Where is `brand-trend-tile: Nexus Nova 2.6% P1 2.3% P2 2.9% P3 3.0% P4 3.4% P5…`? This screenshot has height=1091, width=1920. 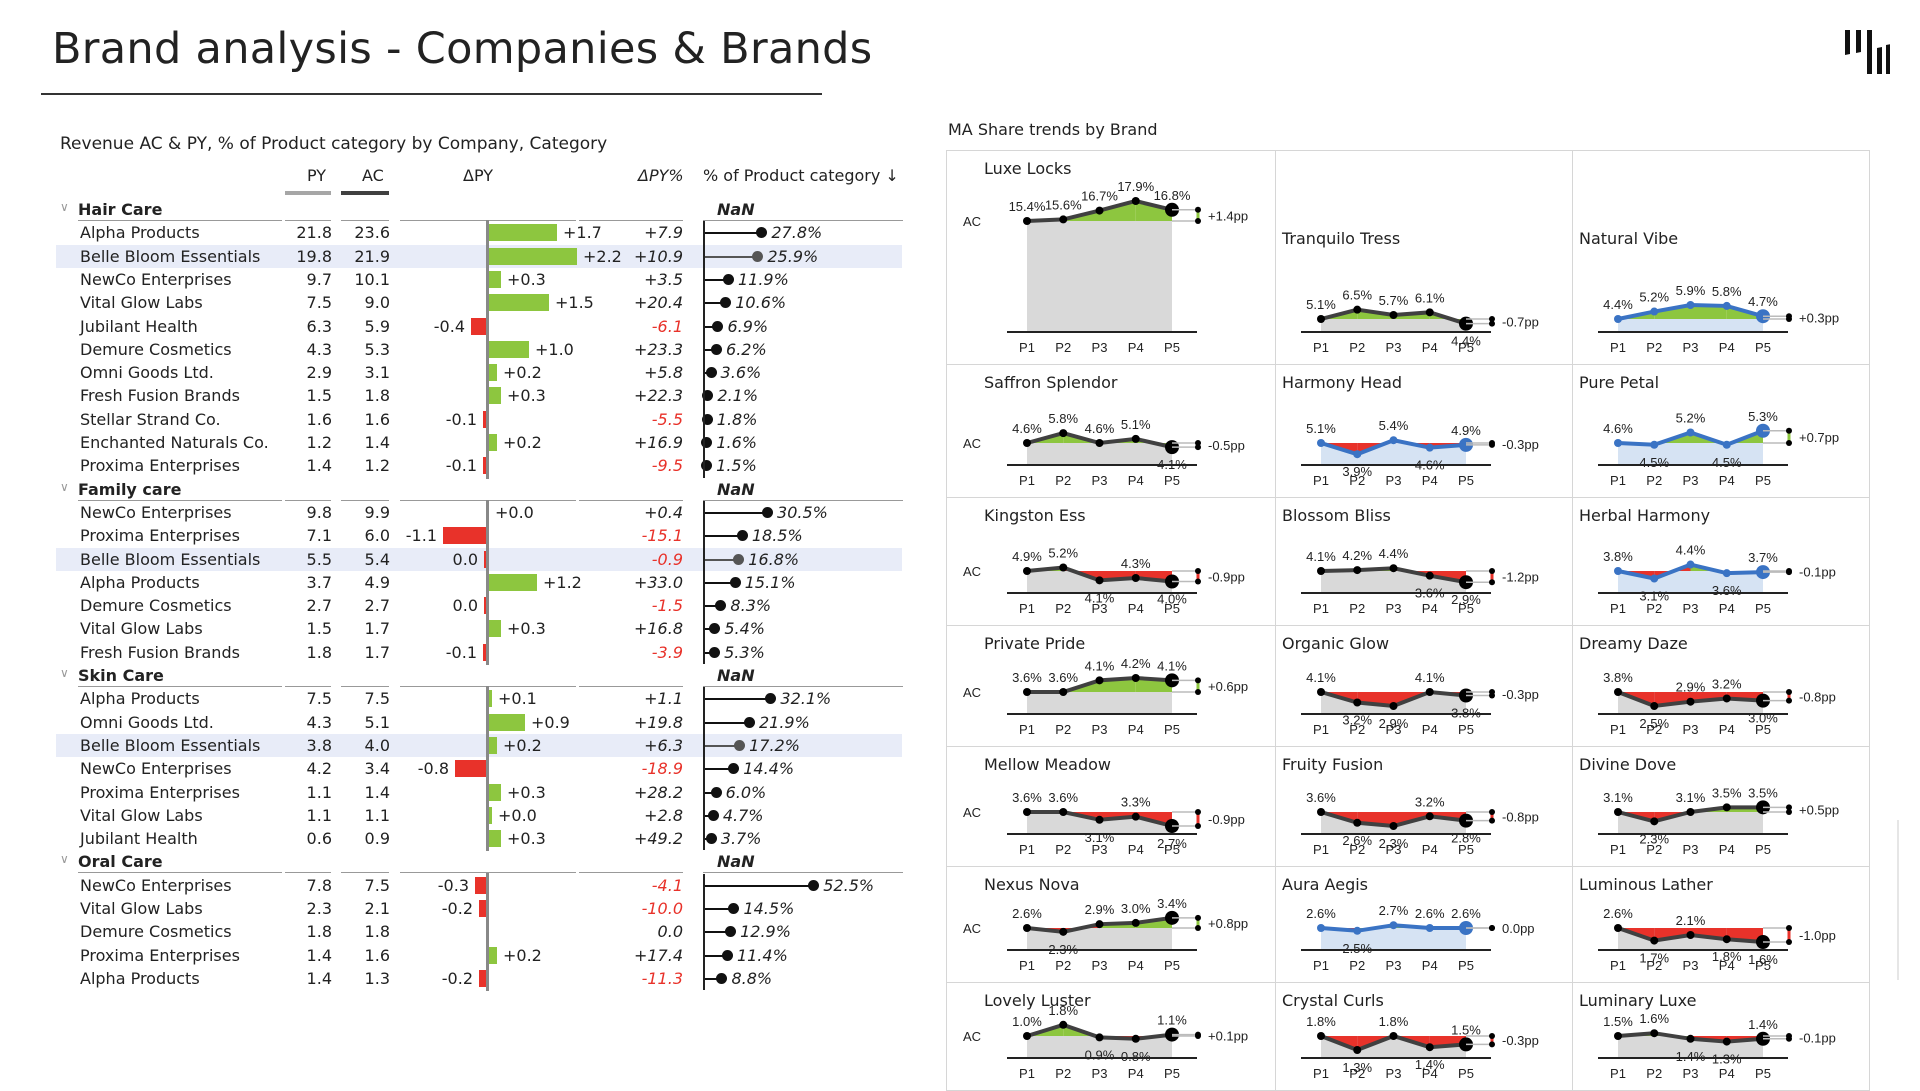
brand-trend-tile: Nexus Nova 2.6% P1 2.3% P2 2.9% P3 3.0% P4 3.4% P5… is located at coordinates (1111, 924).